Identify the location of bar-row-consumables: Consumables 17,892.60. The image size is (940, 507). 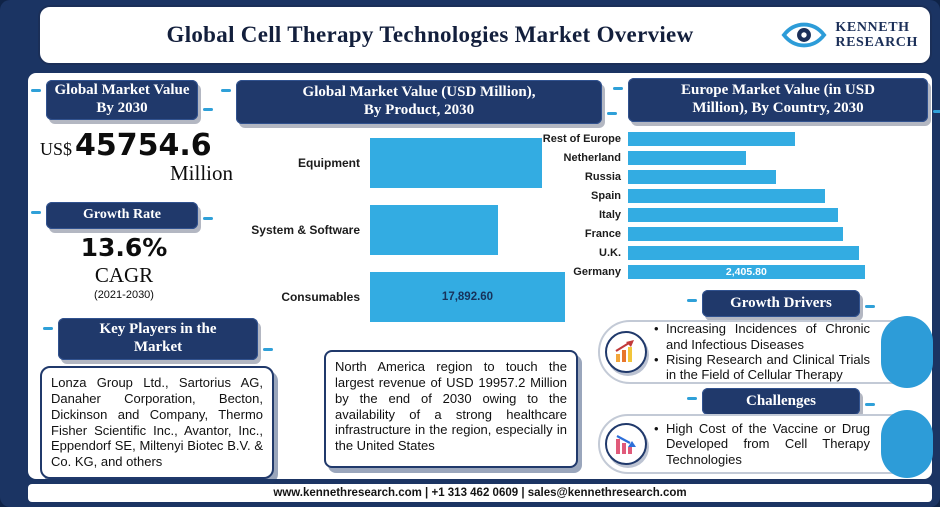
(413, 297).